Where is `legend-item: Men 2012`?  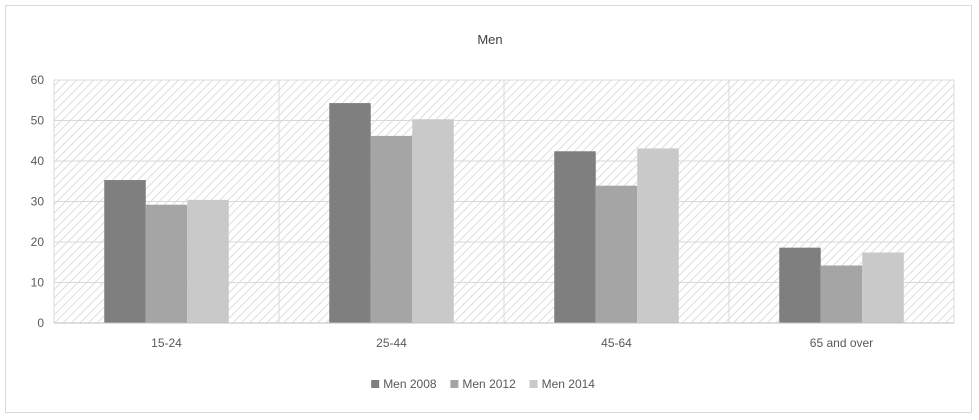 legend-item: Men 2012 is located at coordinates (483, 384).